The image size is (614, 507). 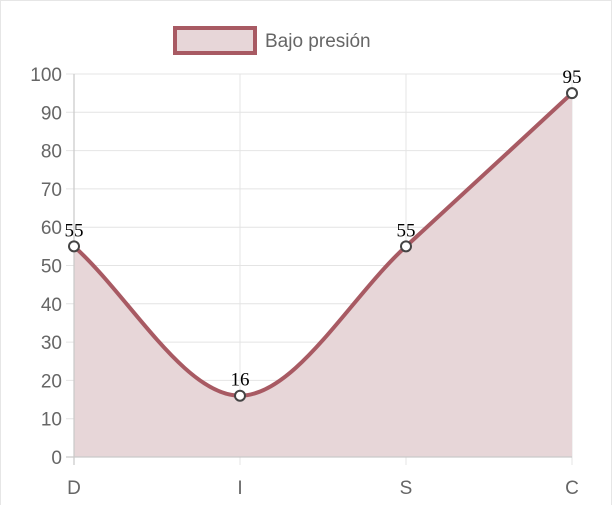 What do you see at coordinates (572, 77) in the screenshot?
I see `data-label-C: 95` at bounding box center [572, 77].